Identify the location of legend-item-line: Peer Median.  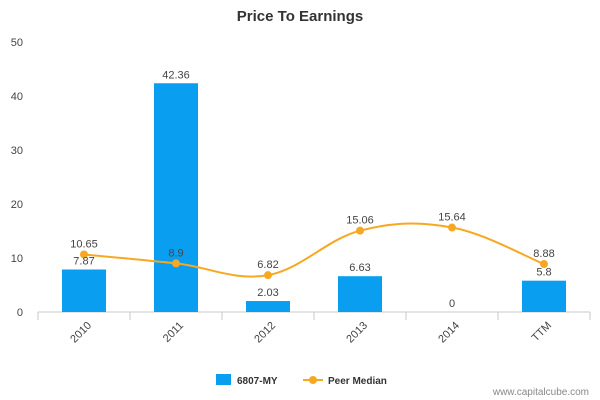
(345, 381).